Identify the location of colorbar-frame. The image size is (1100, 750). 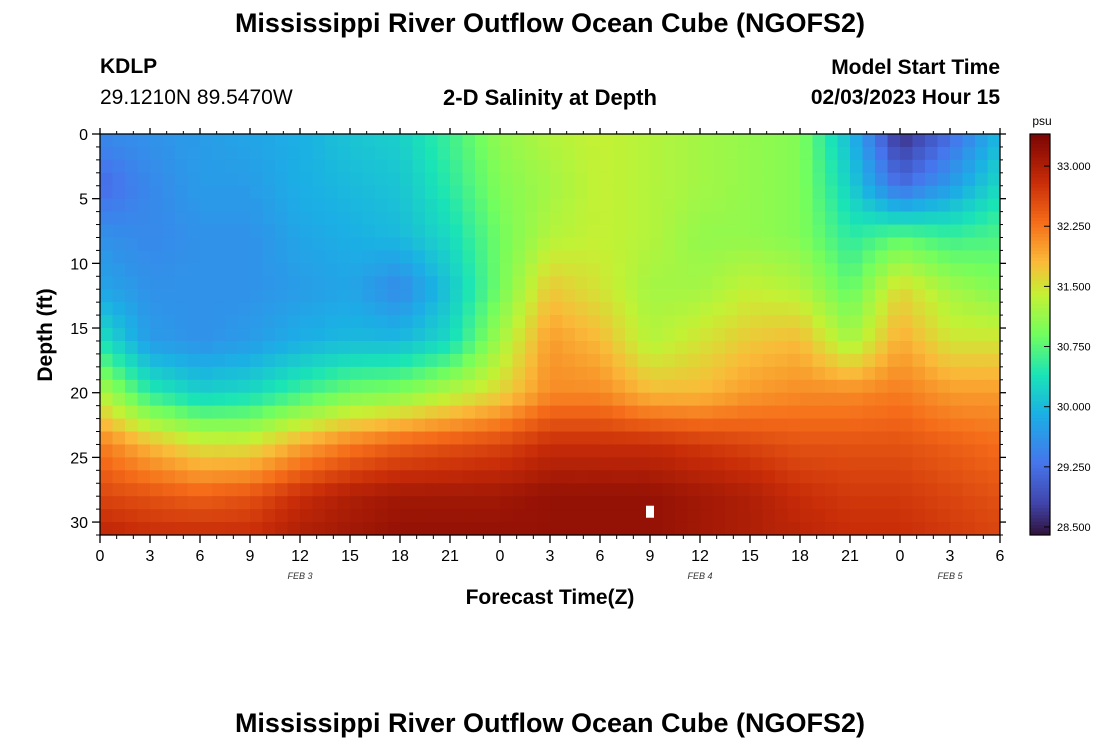
(1040, 334).